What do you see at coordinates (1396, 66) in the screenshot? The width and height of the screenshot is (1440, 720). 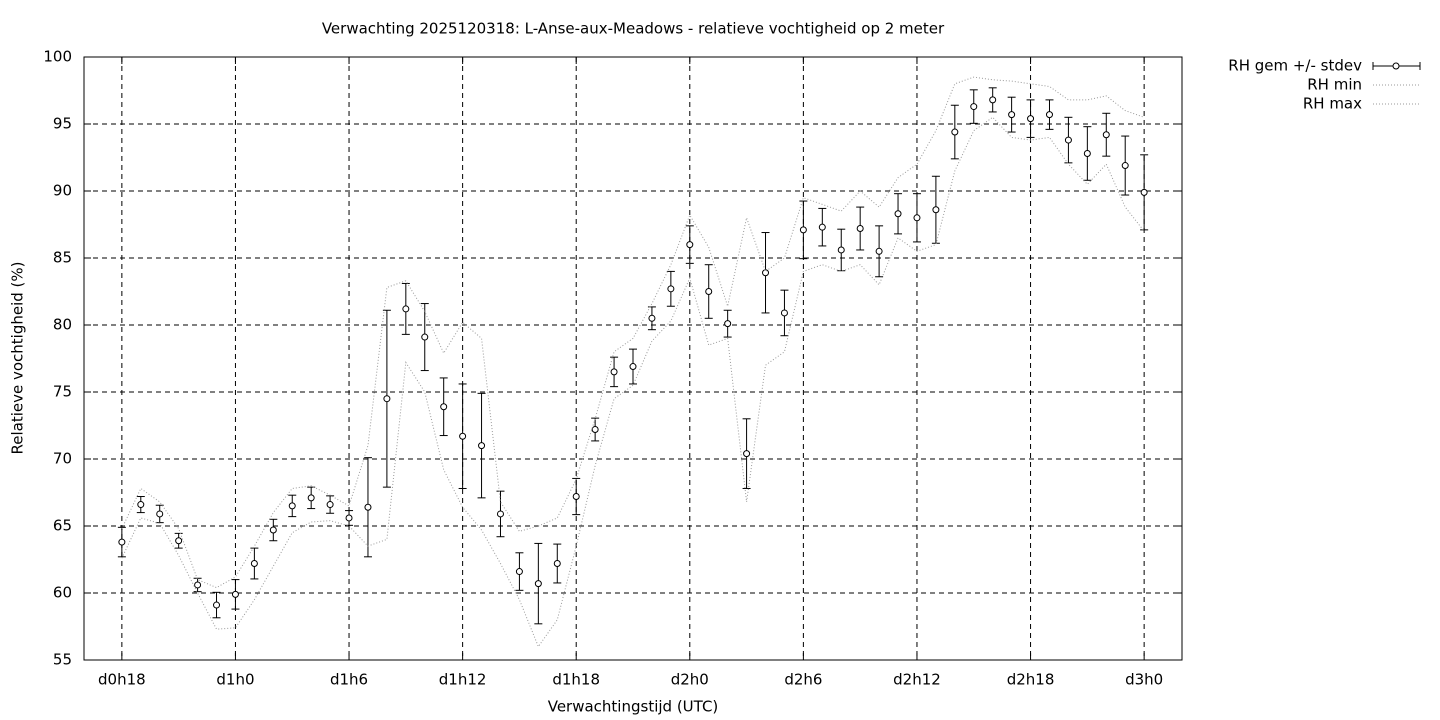 I see `legend-sample` at bounding box center [1396, 66].